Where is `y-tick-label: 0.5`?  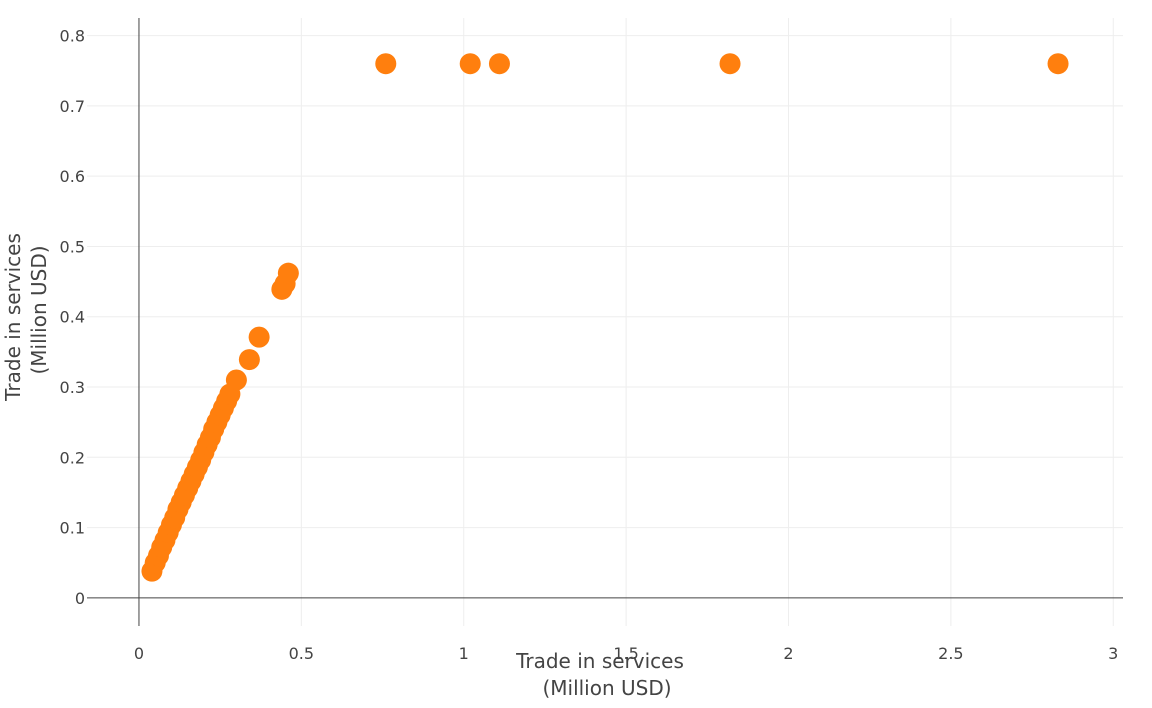
y-tick-label: 0.5 is located at coordinates (72, 246).